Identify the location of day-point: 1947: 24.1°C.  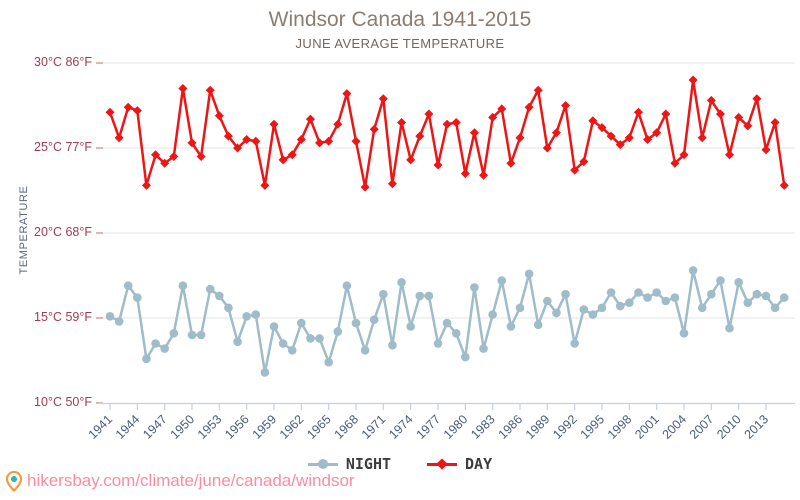
(165, 163).